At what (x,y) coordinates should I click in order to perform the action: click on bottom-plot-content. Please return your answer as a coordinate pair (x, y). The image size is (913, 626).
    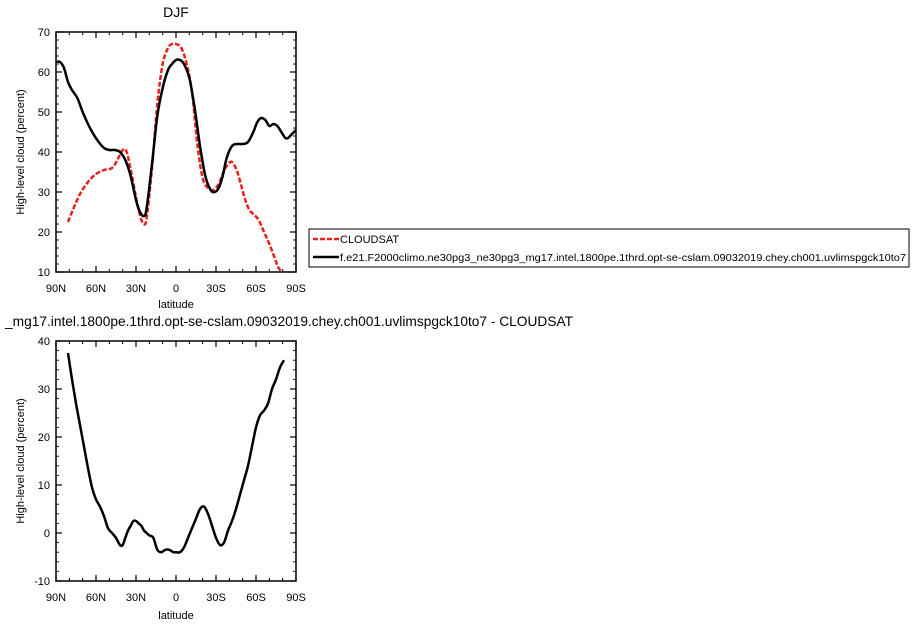
    Looking at the image, I should click on (176, 453).